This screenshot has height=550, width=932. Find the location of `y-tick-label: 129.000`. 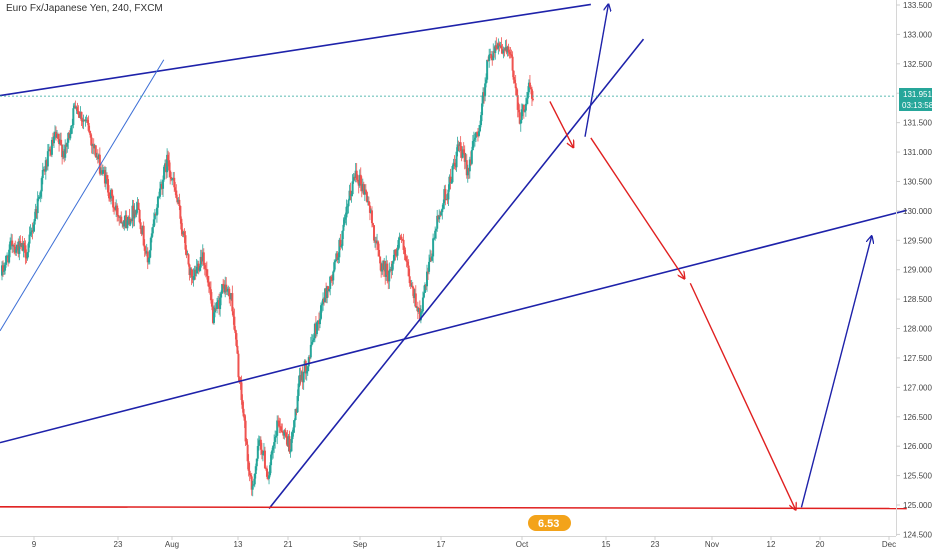

y-tick-label: 129.000 is located at coordinates (917, 270).